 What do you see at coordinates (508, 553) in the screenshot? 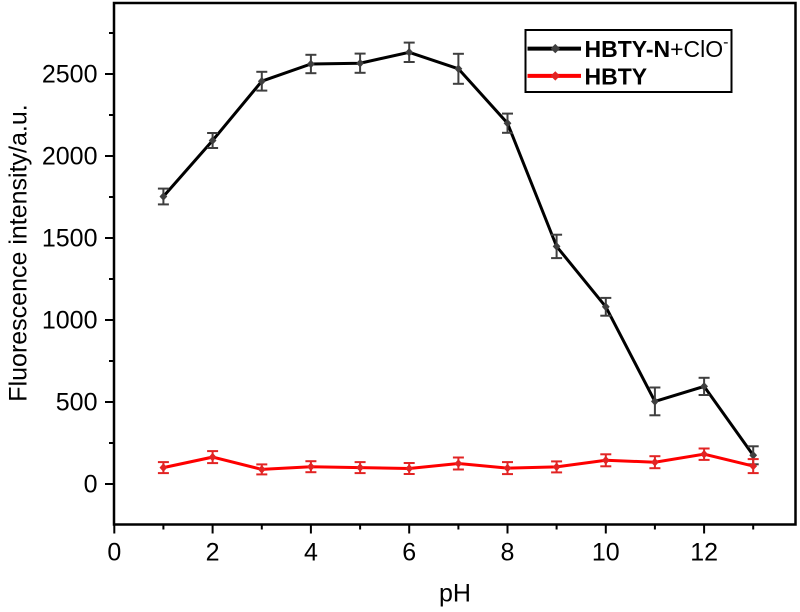
I see `svg-text: 8` at bounding box center [508, 553].